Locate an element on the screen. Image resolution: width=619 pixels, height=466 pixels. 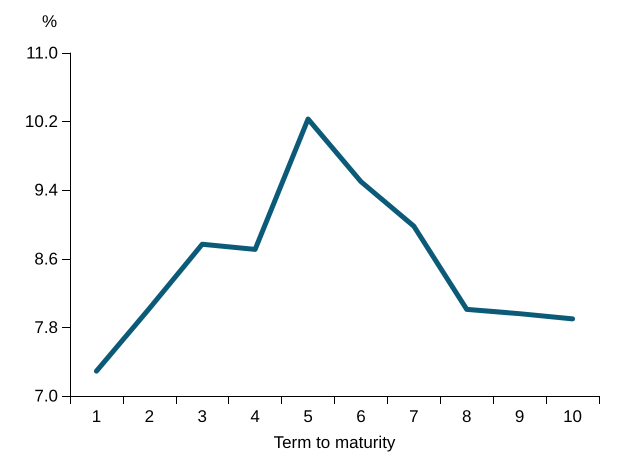
y-tick-label: 7.8 is located at coordinates (46, 327).